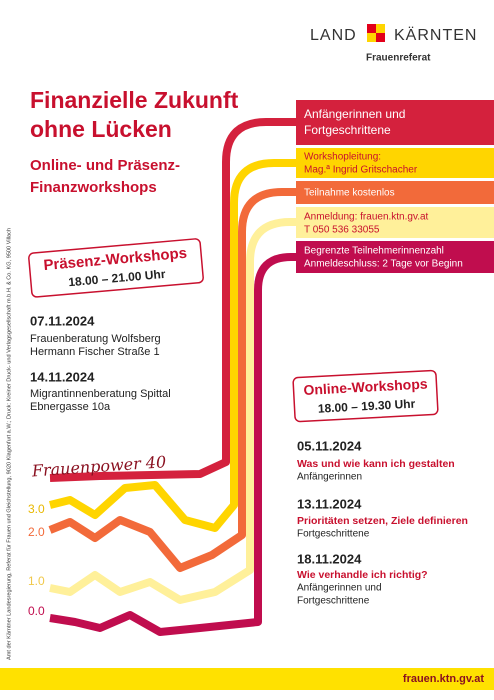 This screenshot has width=494, height=700. What do you see at coordinates (362, 575) in the screenshot?
I see `event-title: Wie verhandle ich richtig?` at bounding box center [362, 575].